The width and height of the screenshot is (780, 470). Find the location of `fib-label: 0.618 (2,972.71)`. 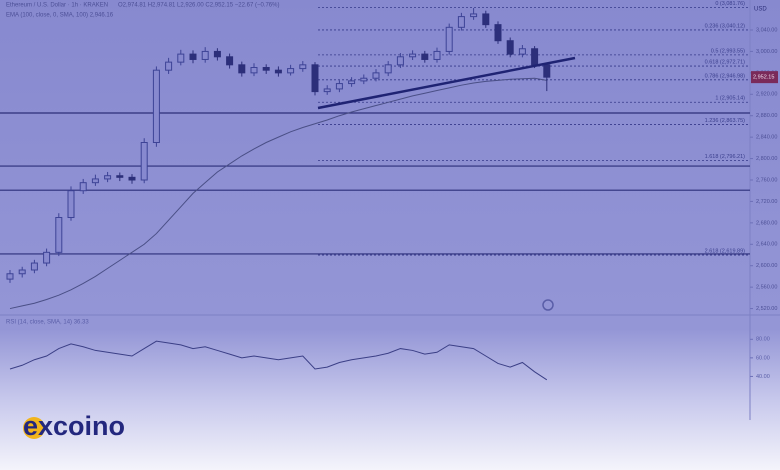

fib-label: 0.618 (2,972.71) is located at coordinates (725, 63).